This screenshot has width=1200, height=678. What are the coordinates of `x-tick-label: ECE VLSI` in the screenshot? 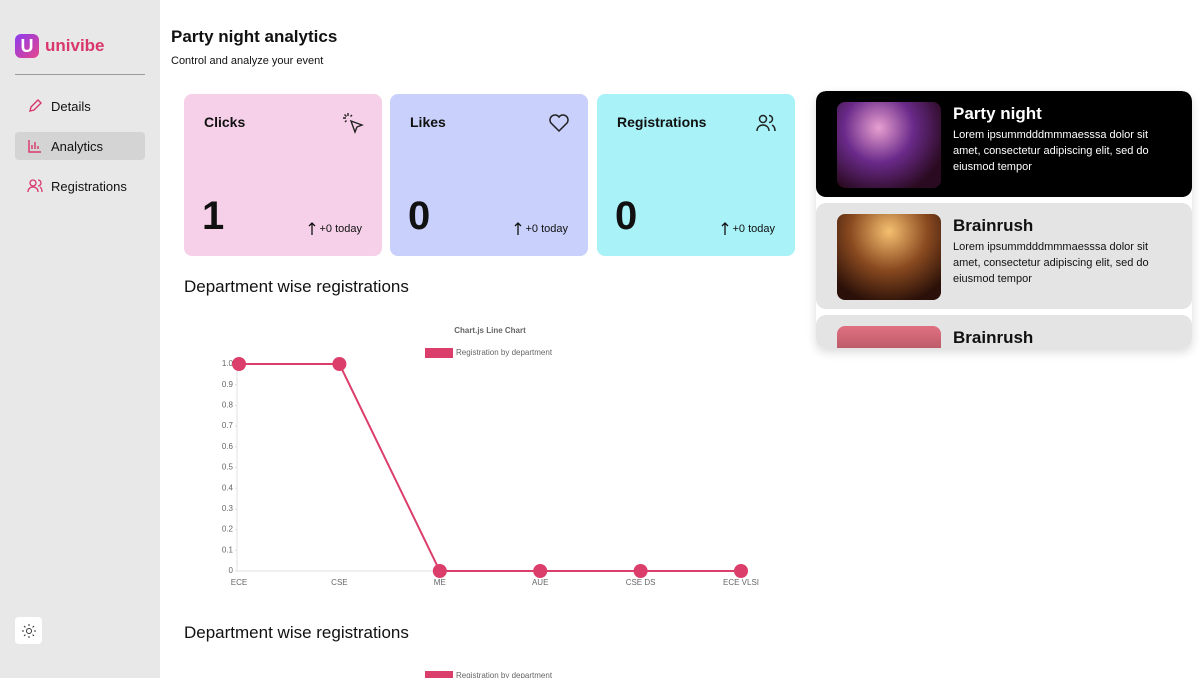 It's located at (741, 582).